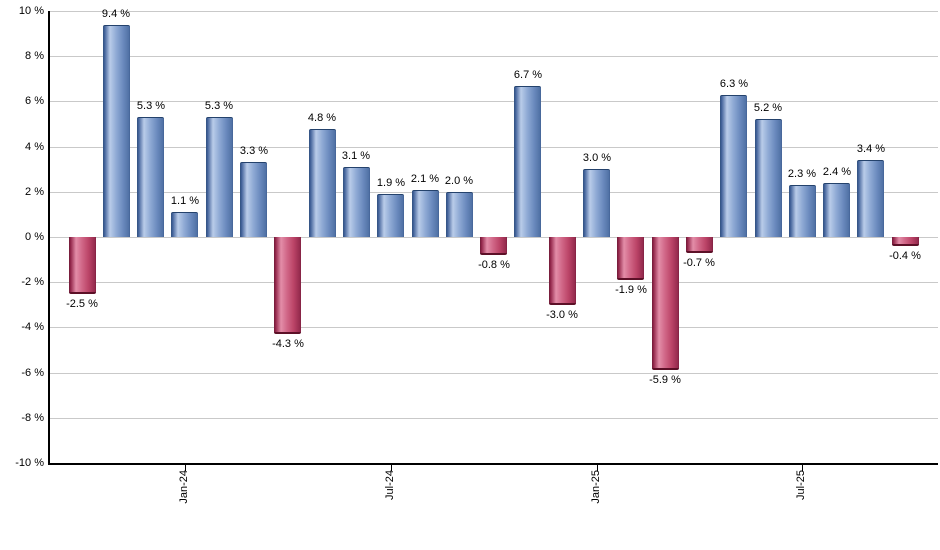 This screenshot has height=550, width=940. I want to click on bar-value-label: -4.3 %, so click(288, 344).